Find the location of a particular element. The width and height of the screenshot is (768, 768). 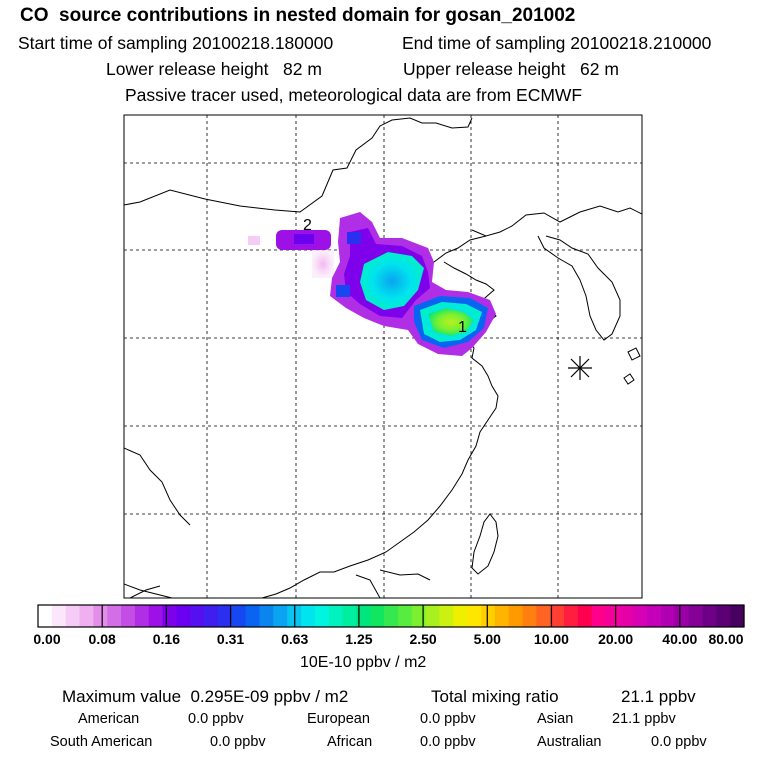

african-label: African is located at coordinates (350, 742).